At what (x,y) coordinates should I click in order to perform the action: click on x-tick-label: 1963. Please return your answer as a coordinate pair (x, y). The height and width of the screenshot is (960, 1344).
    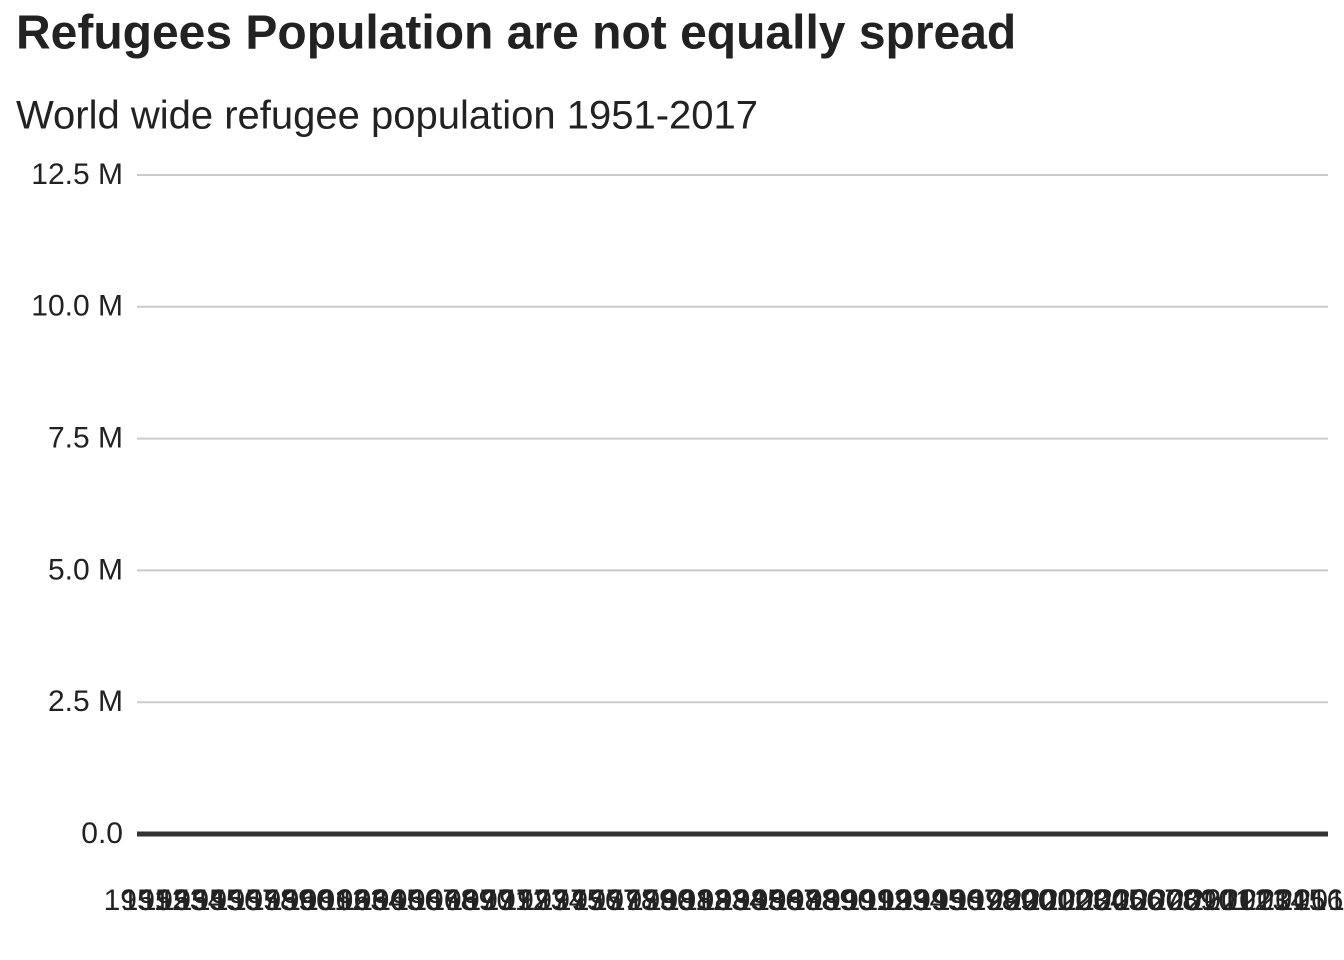
    Looking at the image, I should click on (353, 900).